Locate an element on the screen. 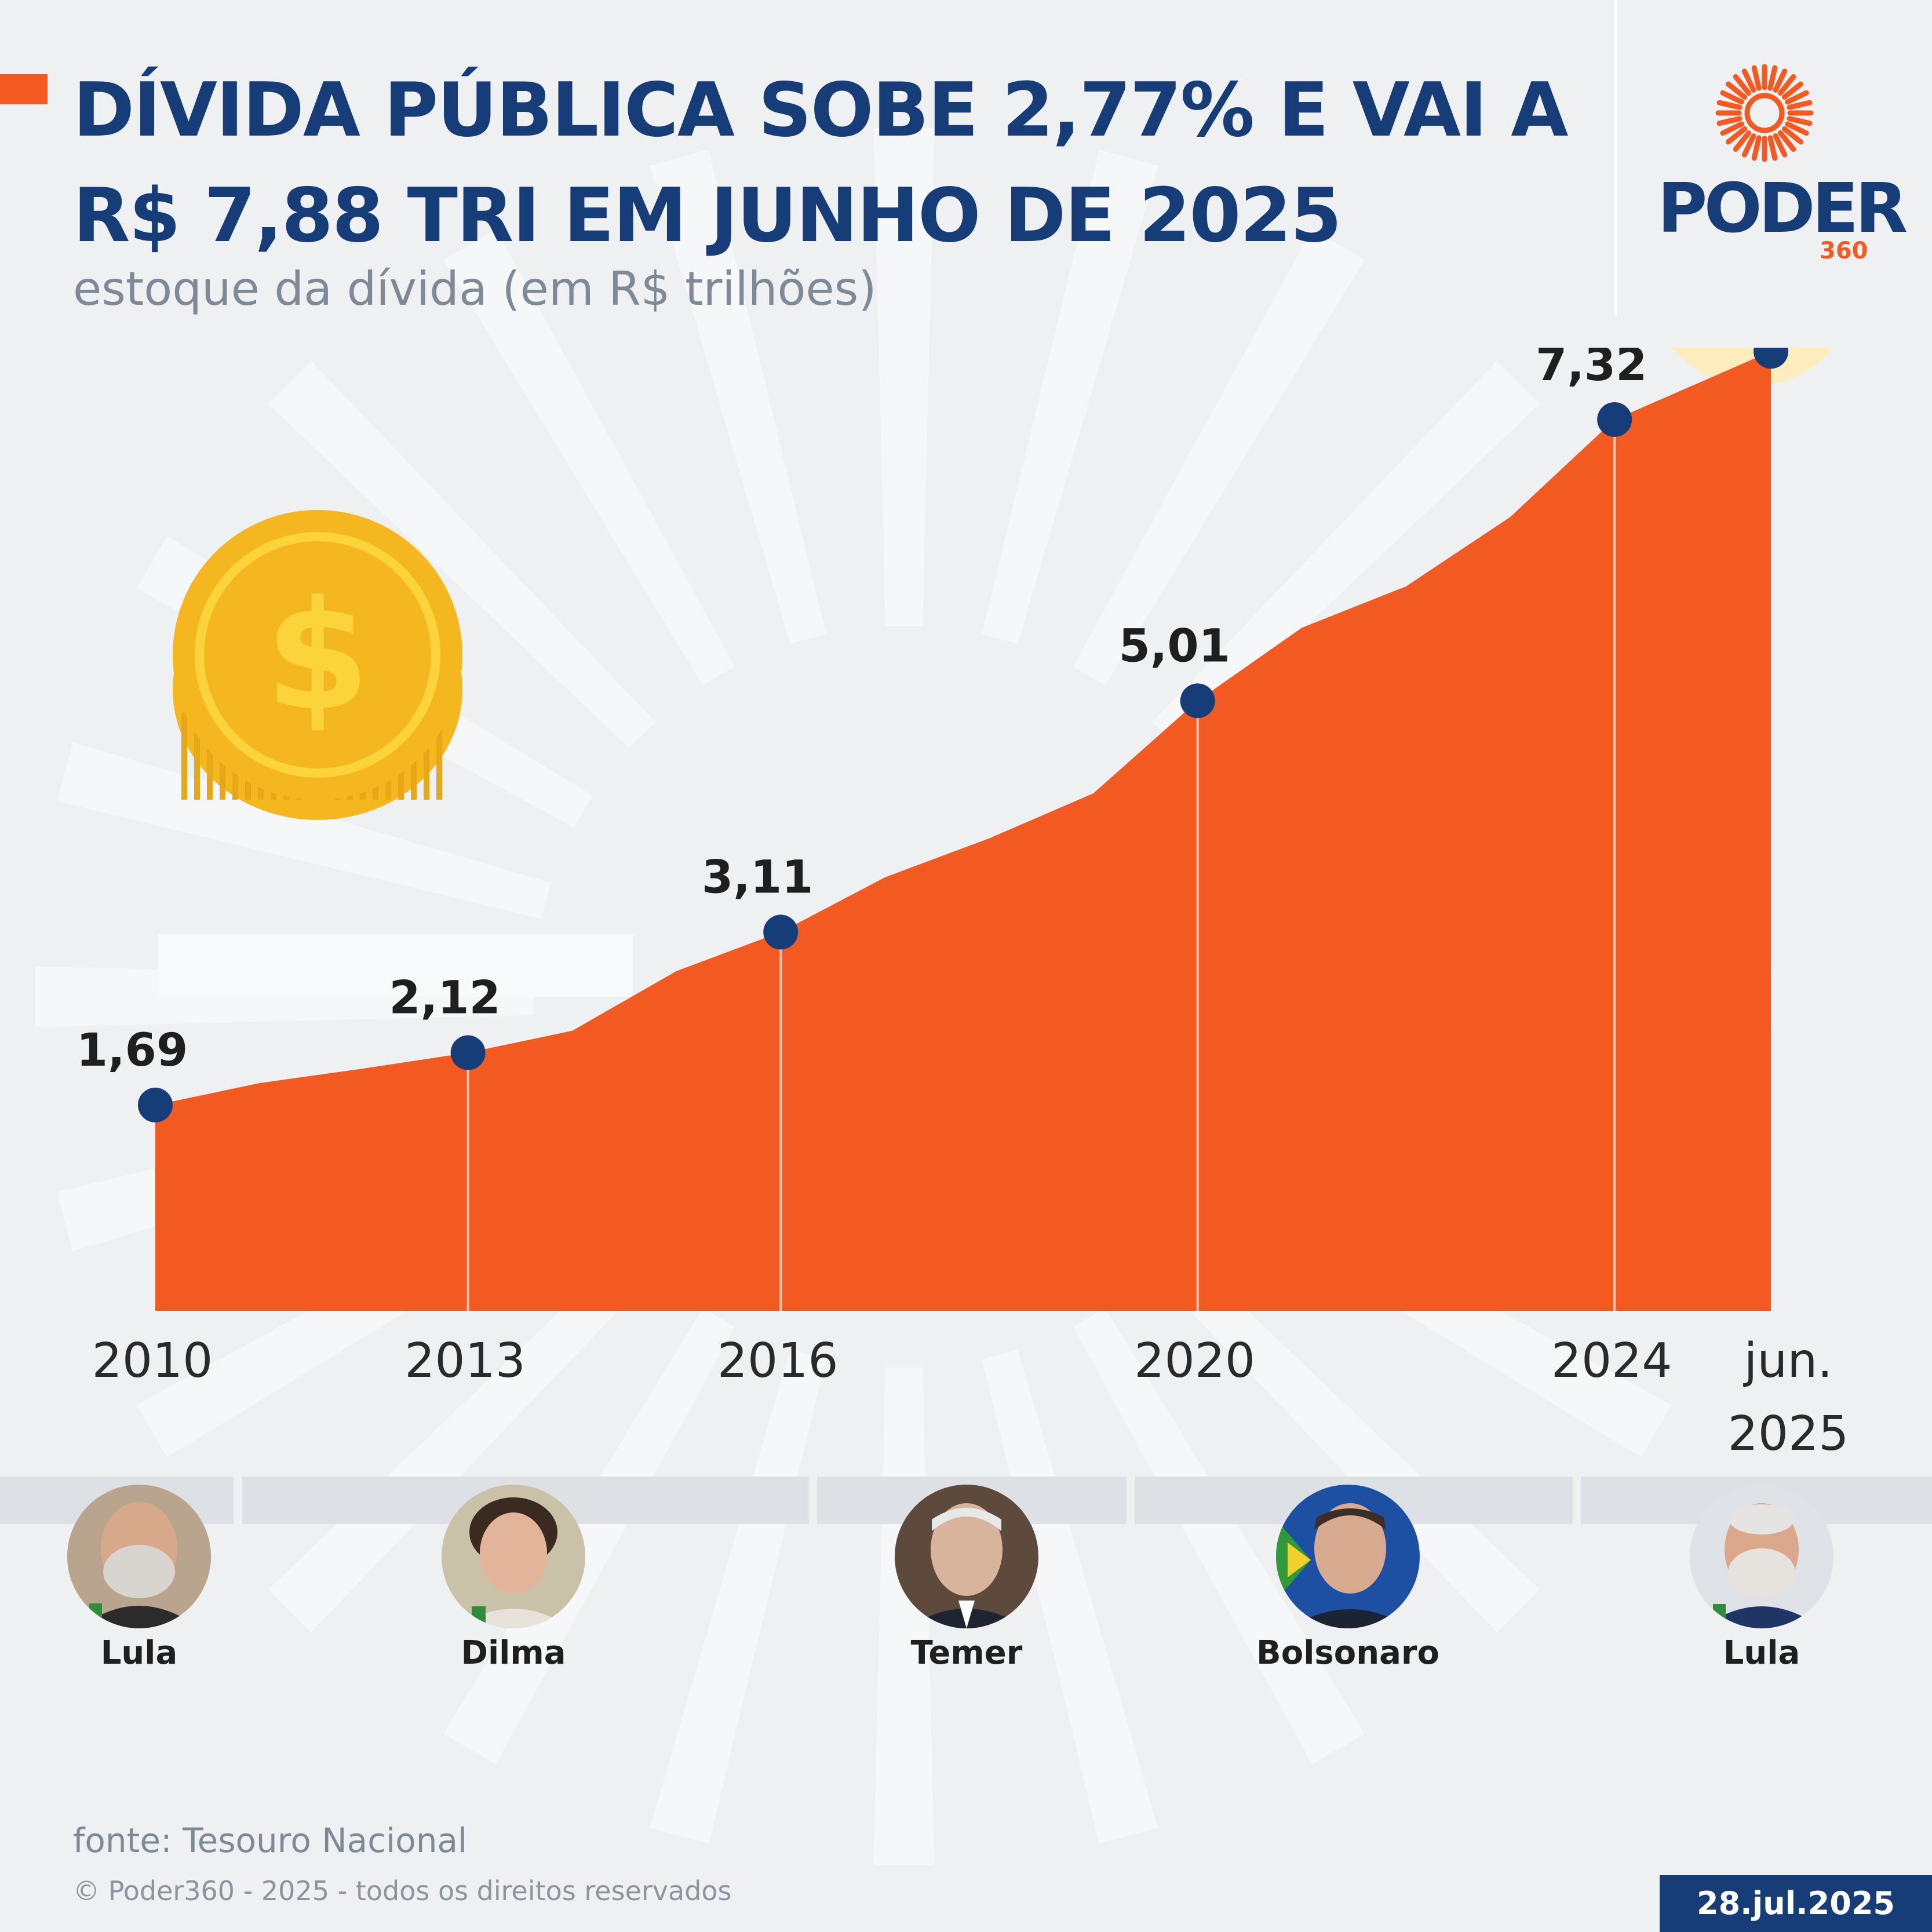 The height and width of the screenshot is (1932, 1932). data-value-label: 1,69 is located at coordinates (132, 1051).